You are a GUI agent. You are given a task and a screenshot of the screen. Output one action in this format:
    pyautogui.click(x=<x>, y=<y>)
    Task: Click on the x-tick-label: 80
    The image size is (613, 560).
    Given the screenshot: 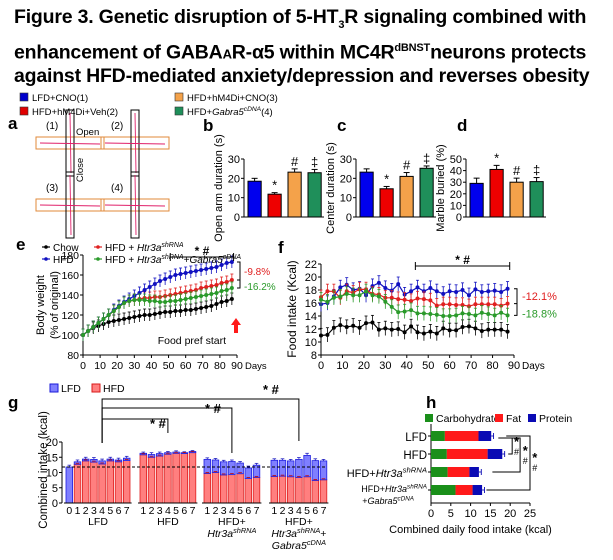 What is the action you would take?
    pyautogui.click(x=220, y=366)
    